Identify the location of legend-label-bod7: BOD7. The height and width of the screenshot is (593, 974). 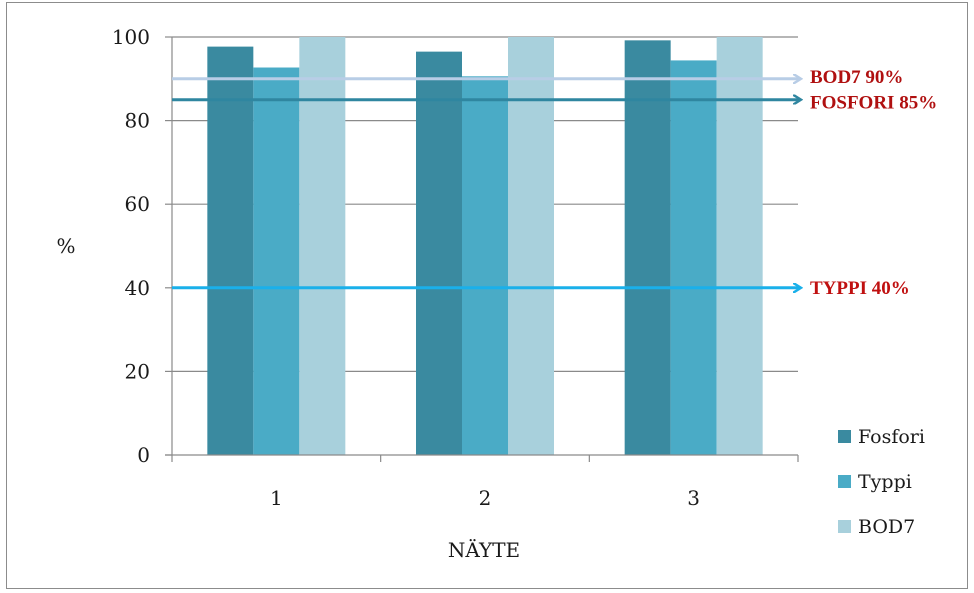
(886, 527).